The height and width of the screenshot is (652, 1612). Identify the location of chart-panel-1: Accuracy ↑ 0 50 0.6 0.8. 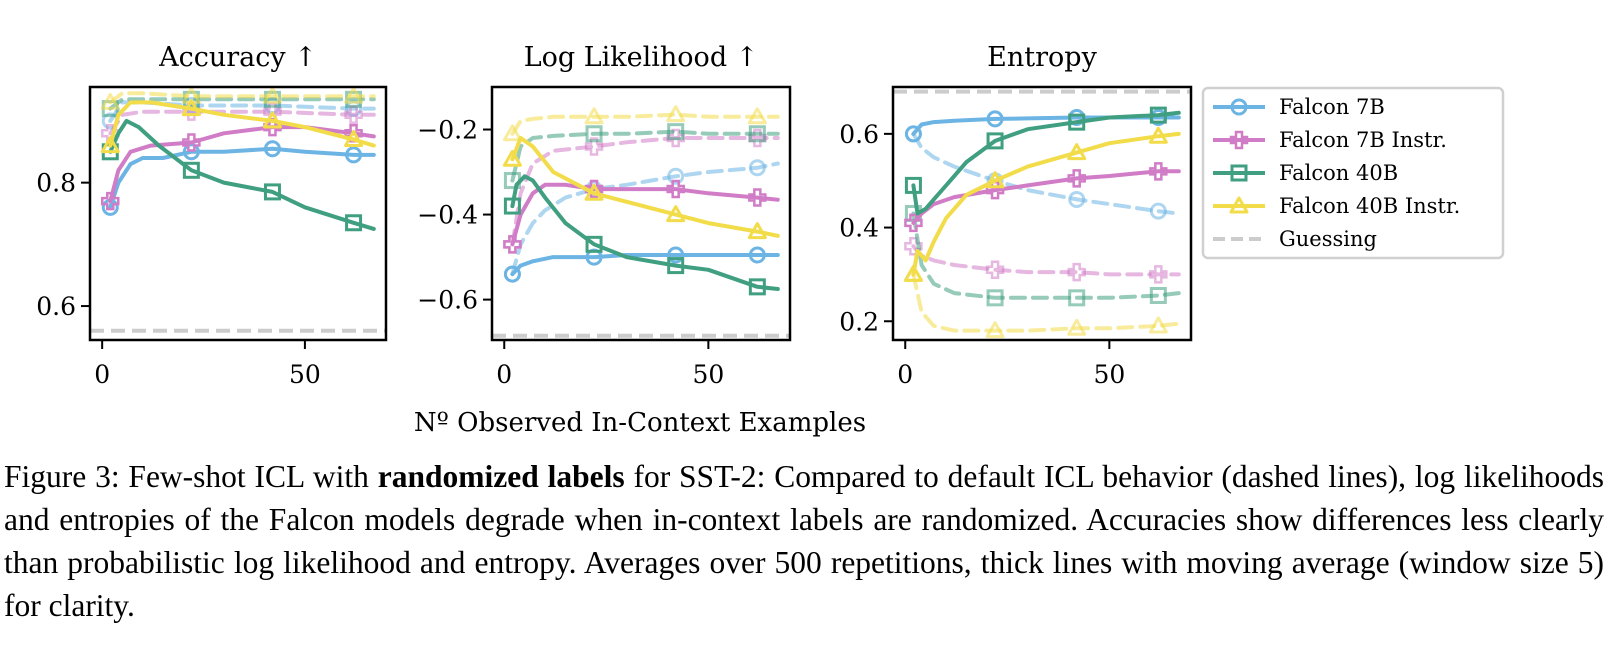
(212, 215).